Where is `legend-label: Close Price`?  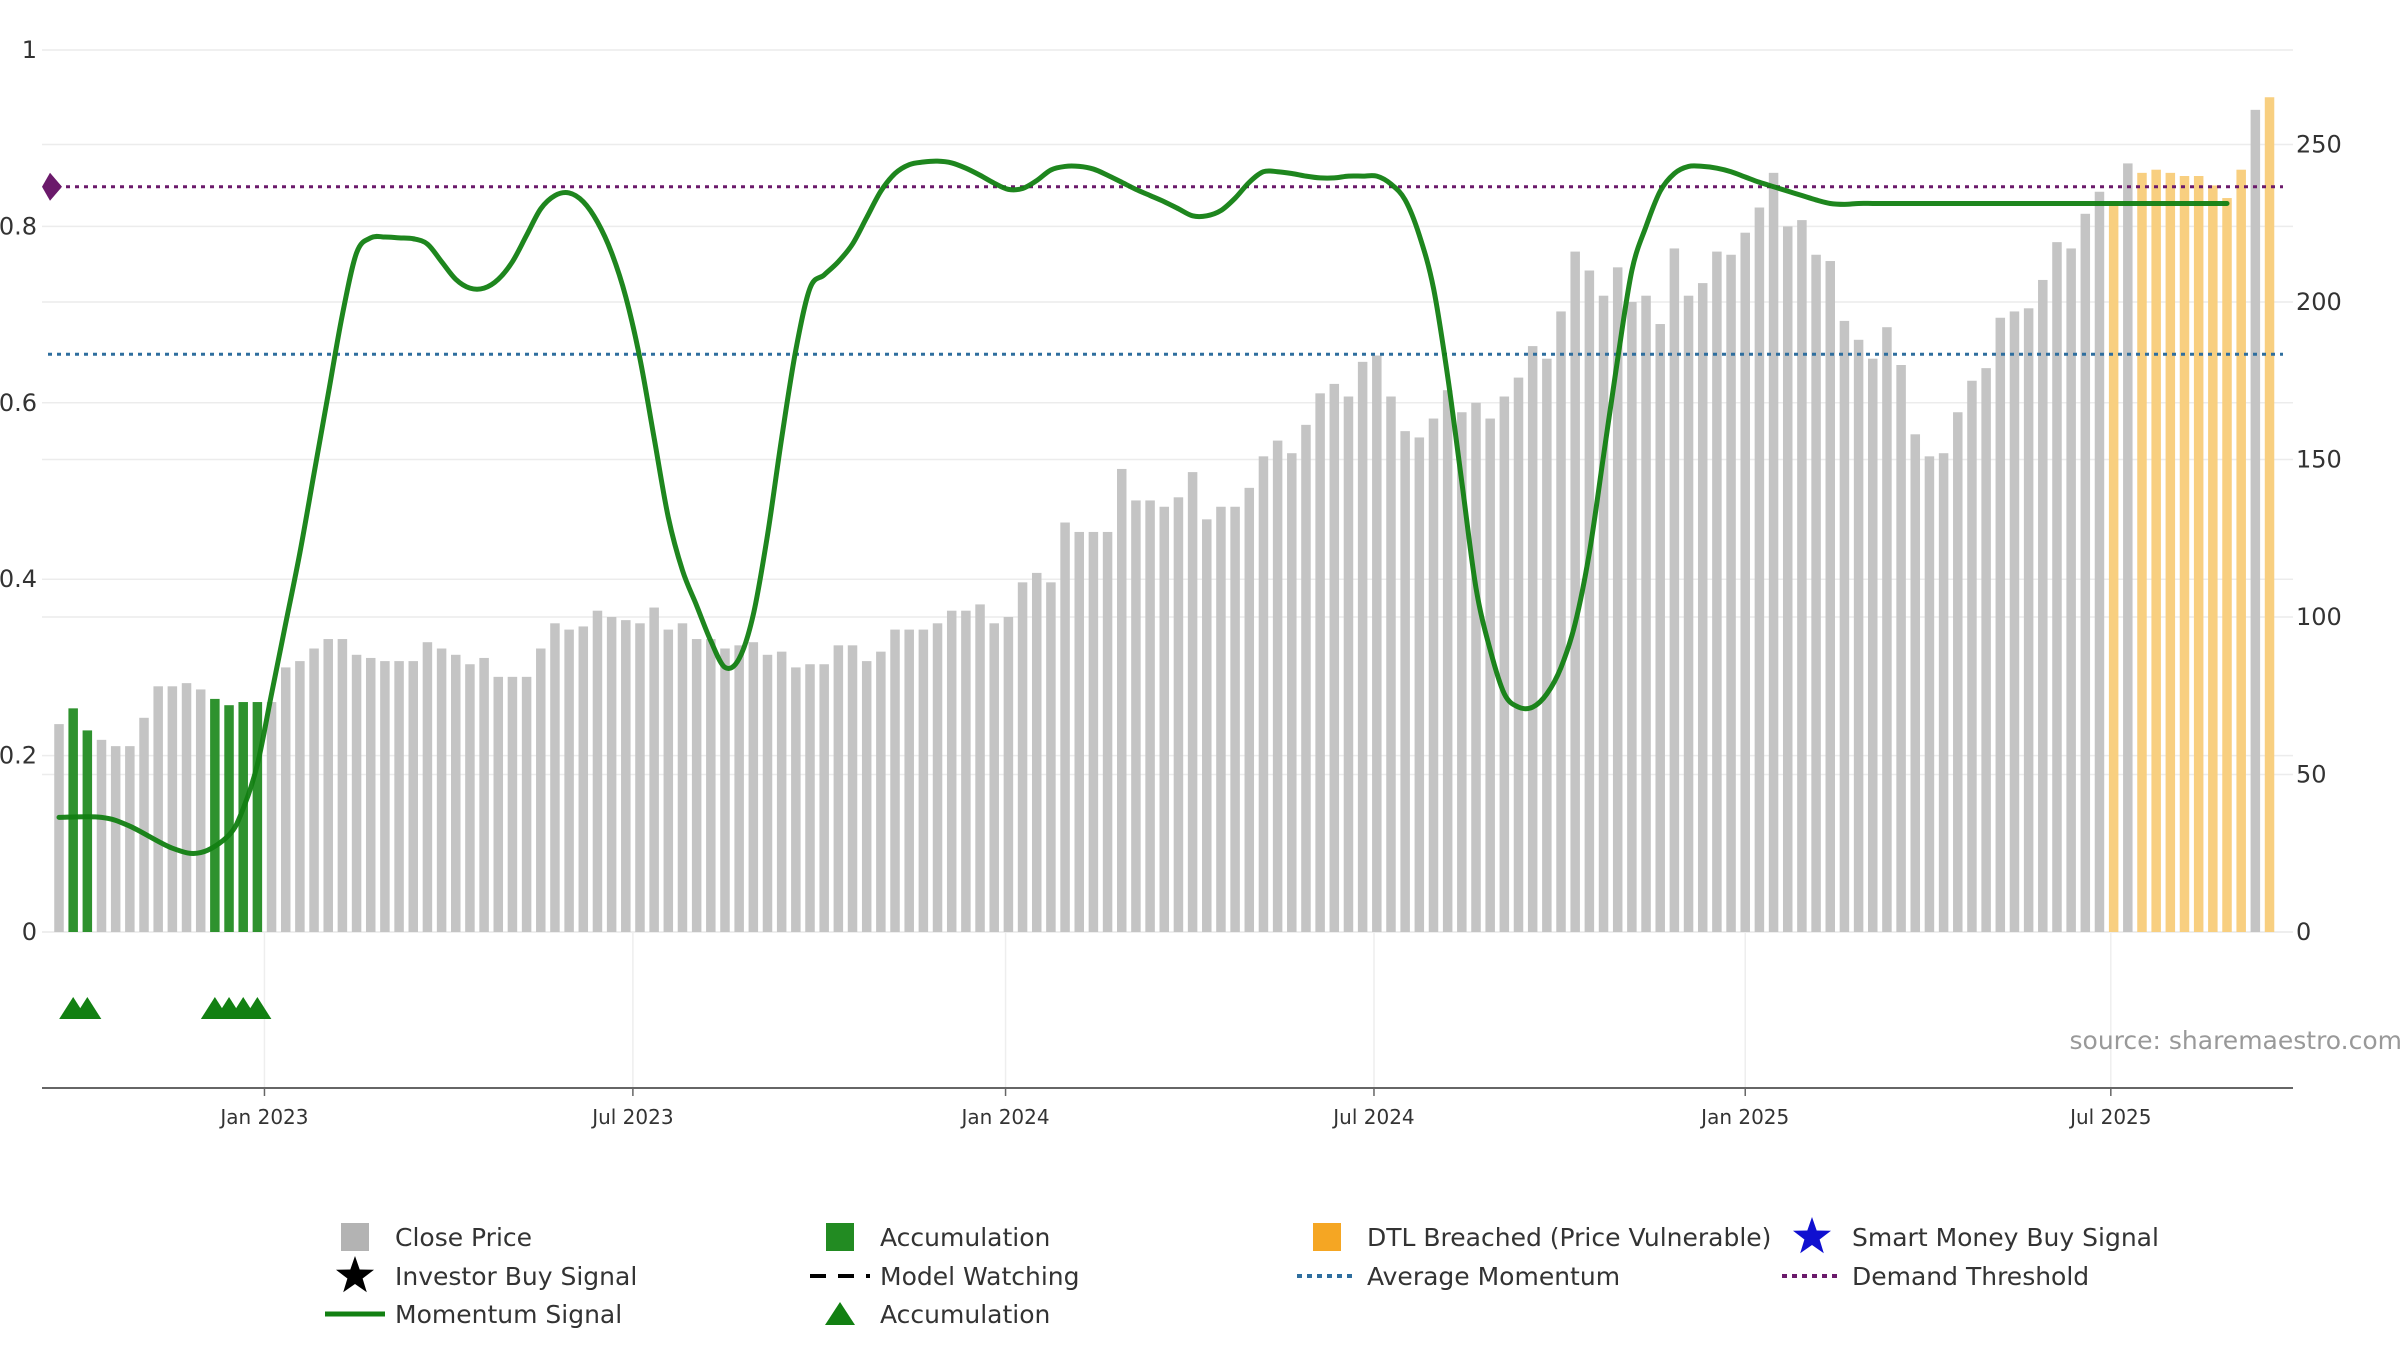 legend-label: Close Price is located at coordinates (463, 1237).